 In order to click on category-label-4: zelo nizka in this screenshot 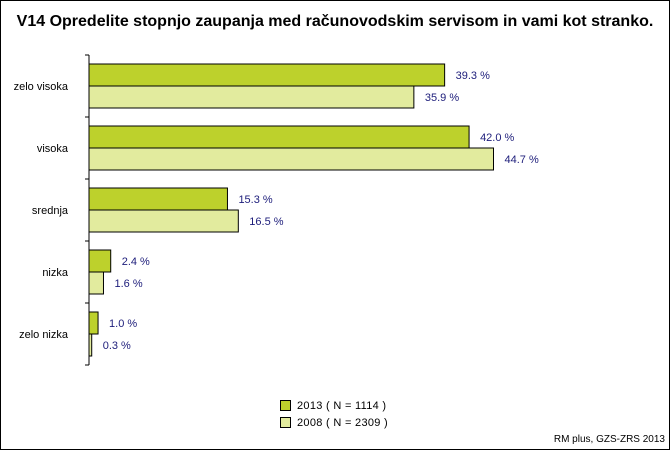, I will do `click(44, 335)`.